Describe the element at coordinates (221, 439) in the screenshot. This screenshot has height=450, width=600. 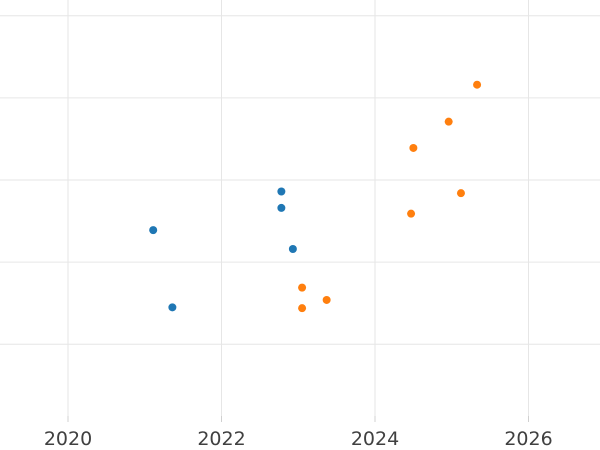
I see `x-tick-label: 2022` at that location.